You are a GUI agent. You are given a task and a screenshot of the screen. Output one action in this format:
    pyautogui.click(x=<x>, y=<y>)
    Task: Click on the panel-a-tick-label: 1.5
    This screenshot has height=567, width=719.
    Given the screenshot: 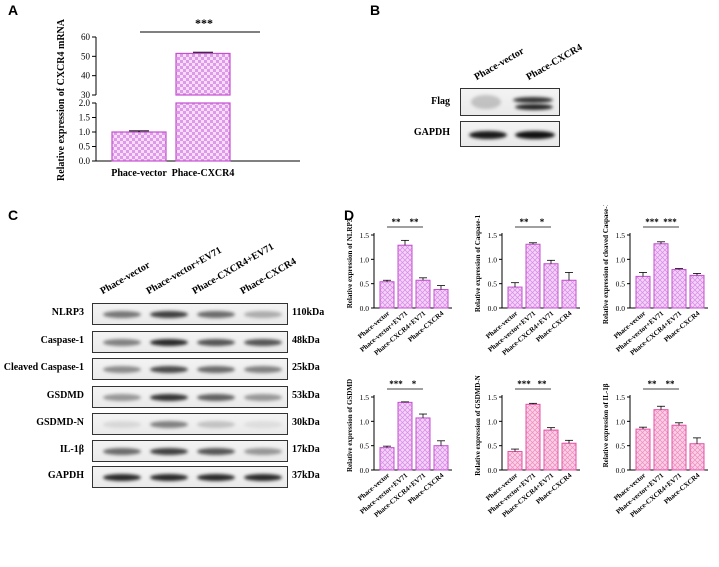 What is the action you would take?
    pyautogui.click(x=85, y=118)
    